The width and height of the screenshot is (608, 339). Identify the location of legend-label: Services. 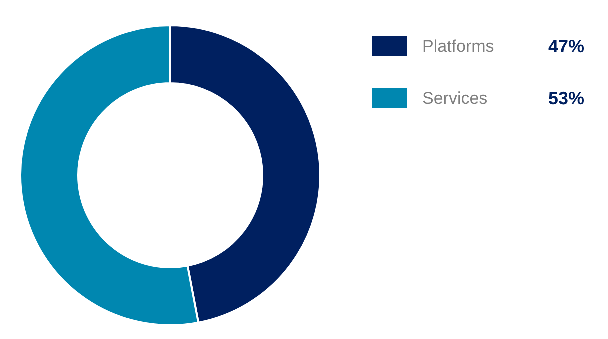
(455, 98).